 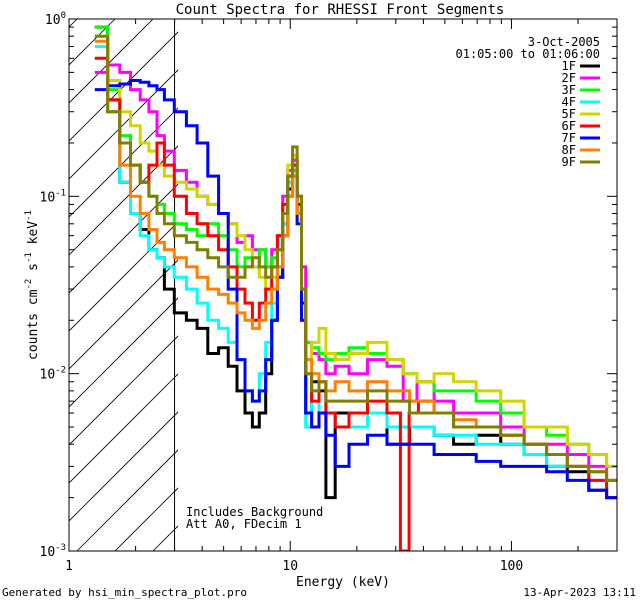 What do you see at coordinates (124, 592) in the screenshot?
I see `footer-generated-by: Generated by hsi_min_spectra_plot.pro` at bounding box center [124, 592].